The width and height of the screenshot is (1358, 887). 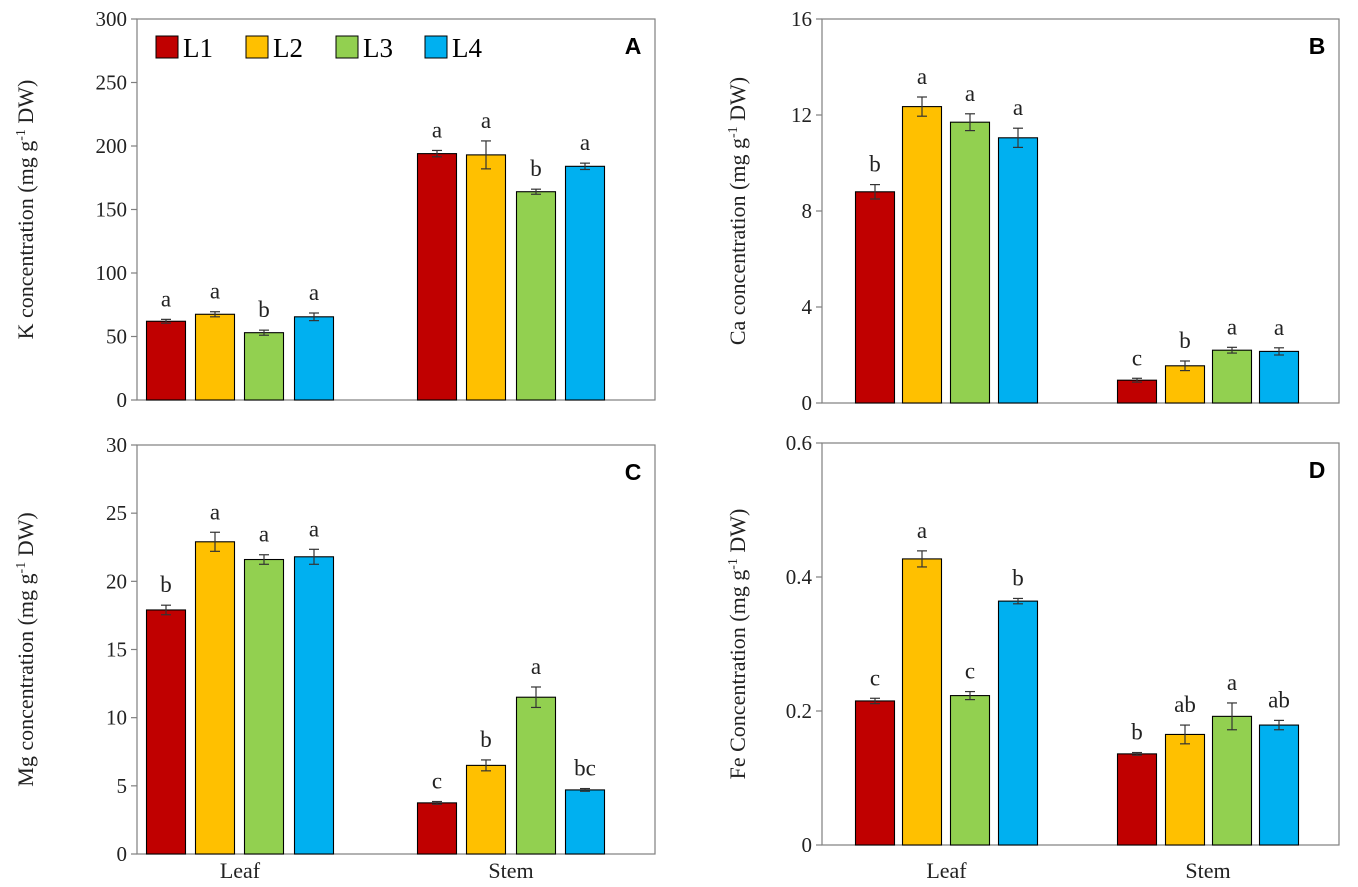 I want to click on panel-letter-d: D, so click(x=1317, y=470).